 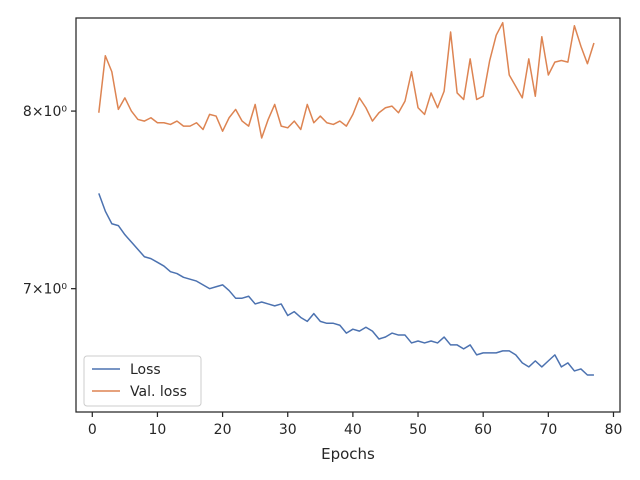 What do you see at coordinates (483, 430) in the screenshot?
I see `x-tick-label: 60` at bounding box center [483, 430].